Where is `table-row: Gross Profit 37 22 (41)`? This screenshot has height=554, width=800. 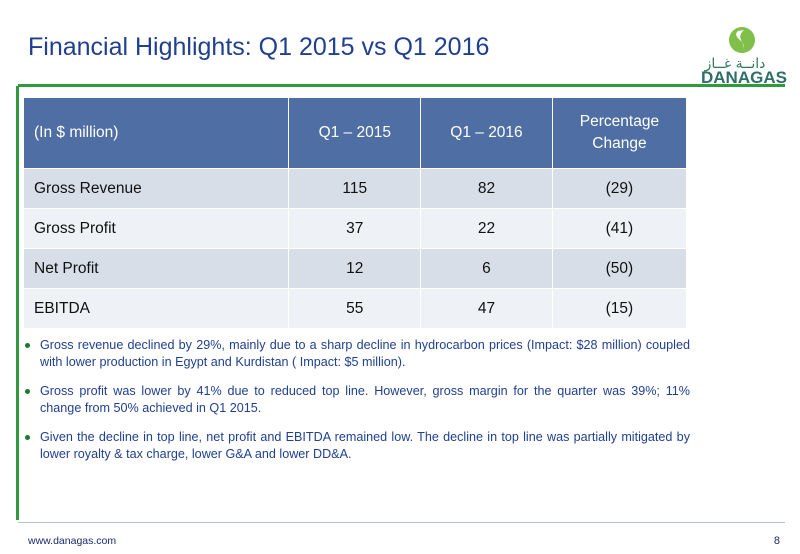
table-row: Gross Profit 37 22 (41) is located at coordinates (355, 228).